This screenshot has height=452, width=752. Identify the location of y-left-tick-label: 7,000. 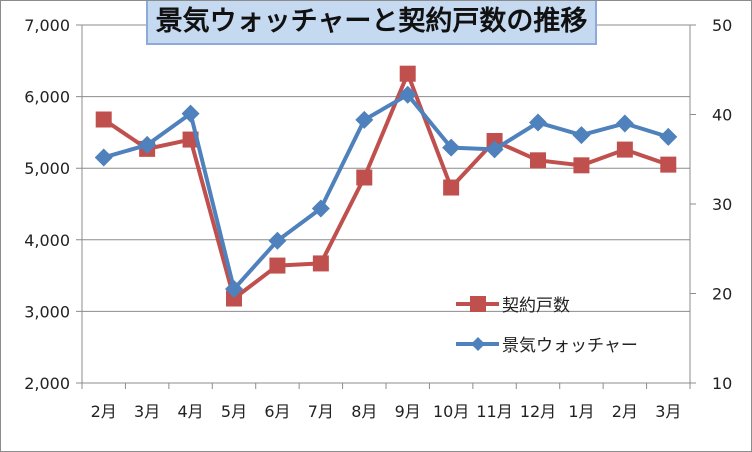
(47, 25).